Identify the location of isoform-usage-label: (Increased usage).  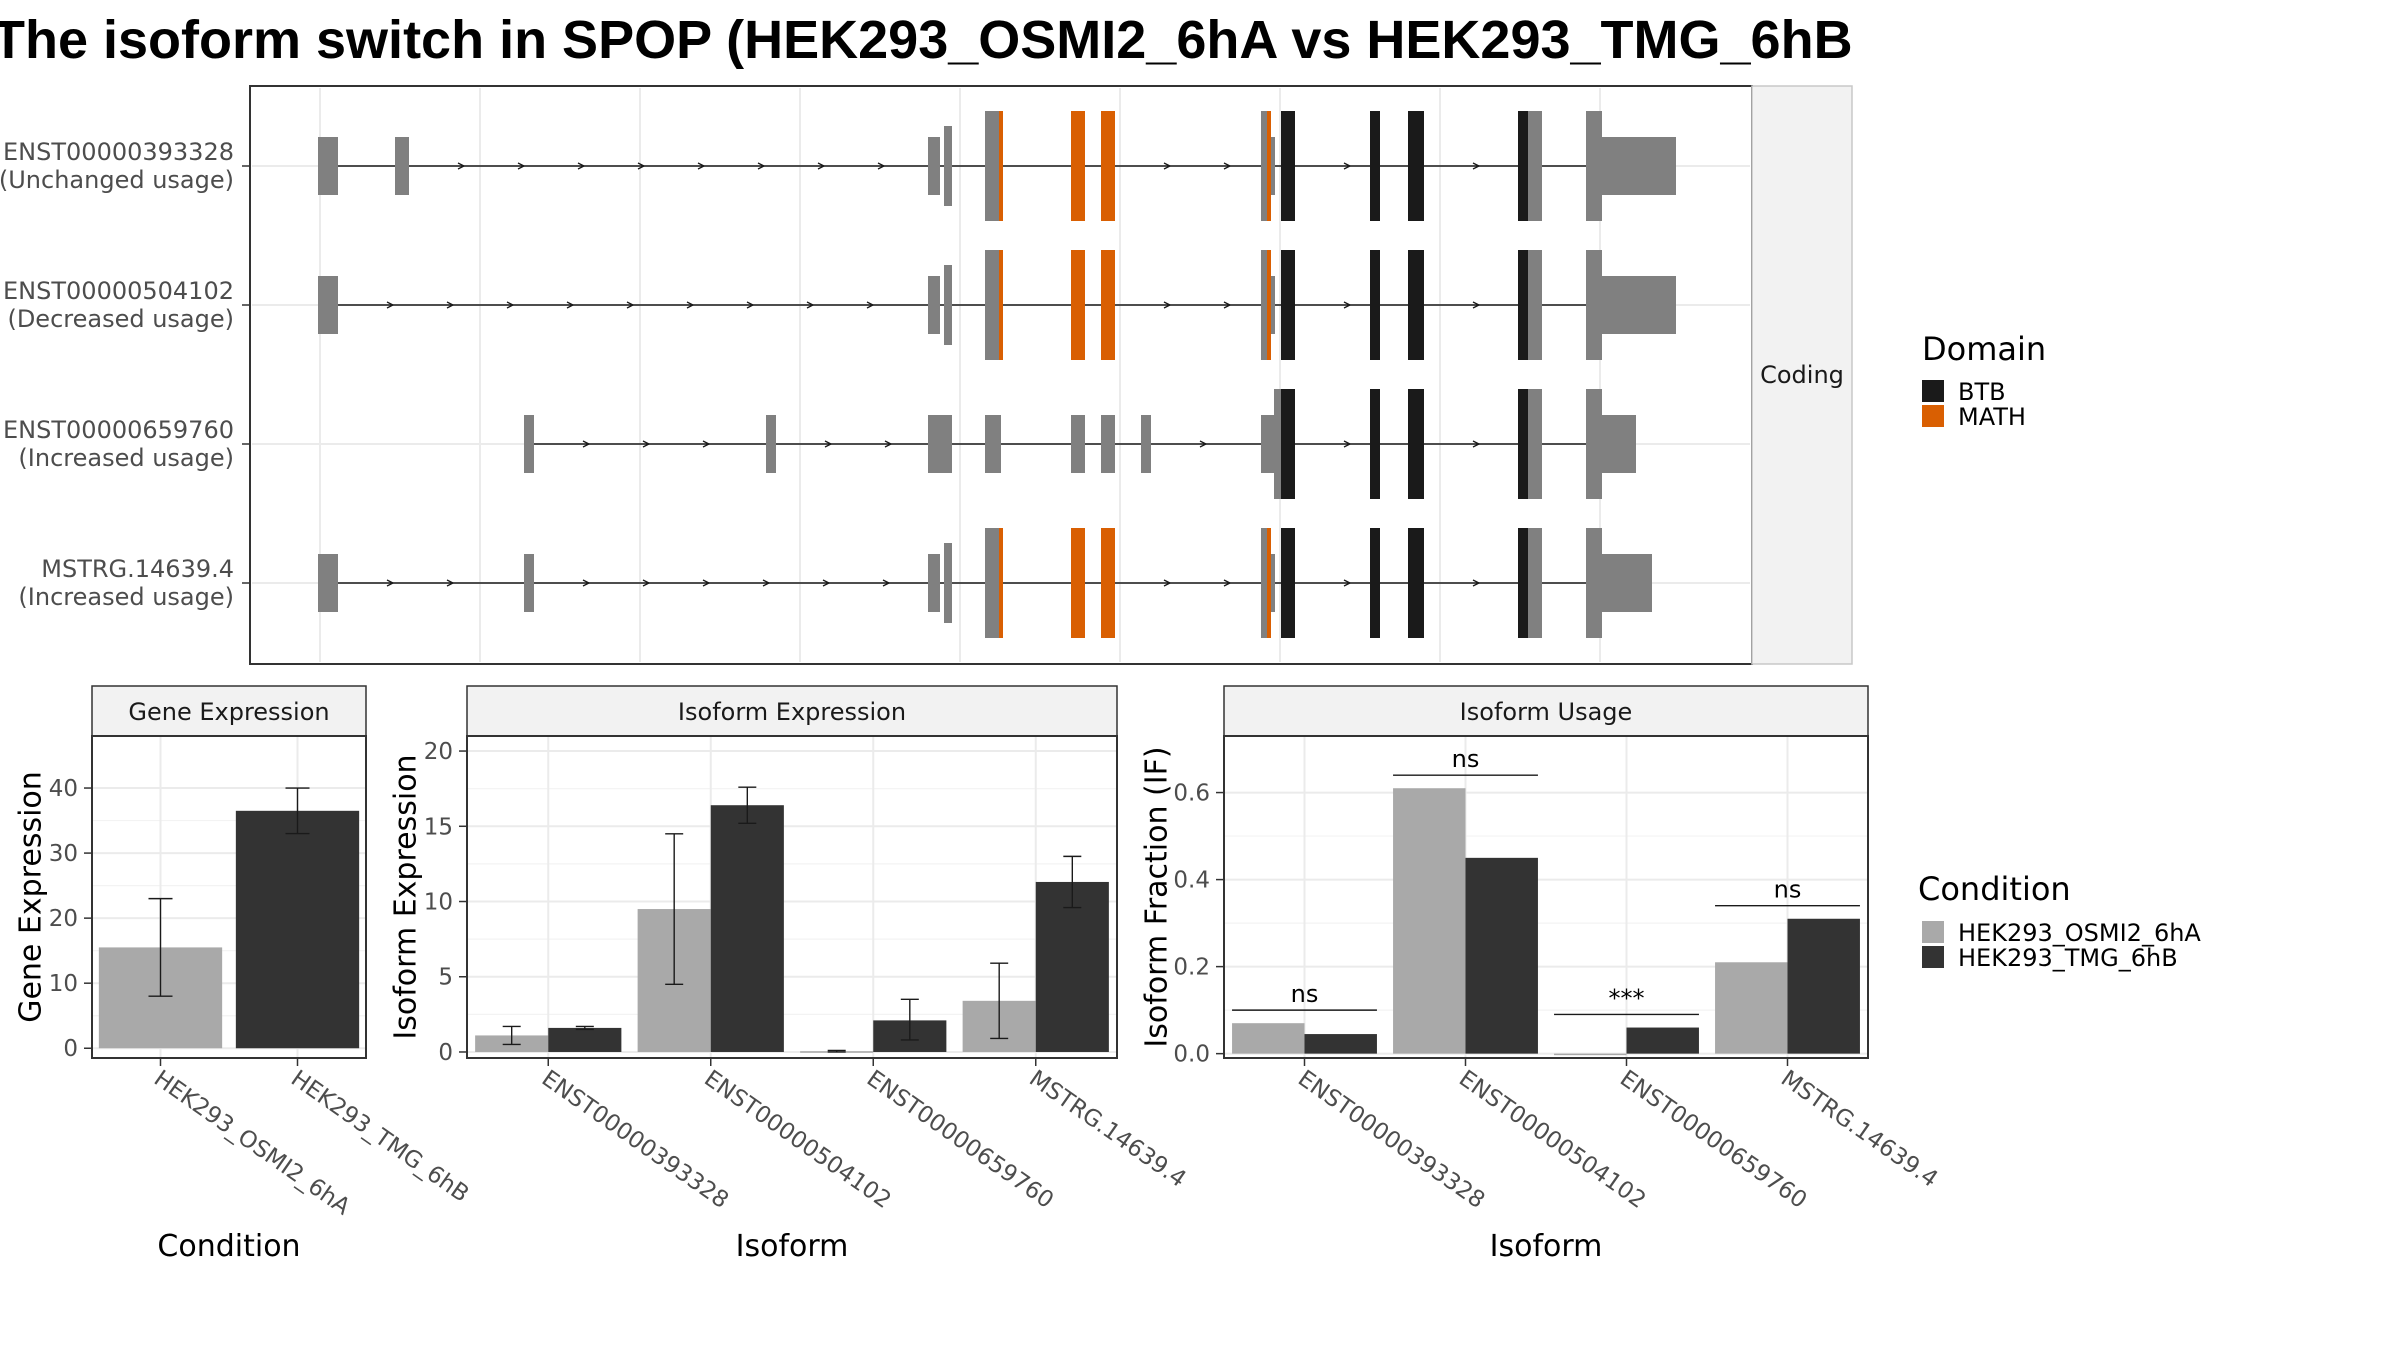
(126, 597).